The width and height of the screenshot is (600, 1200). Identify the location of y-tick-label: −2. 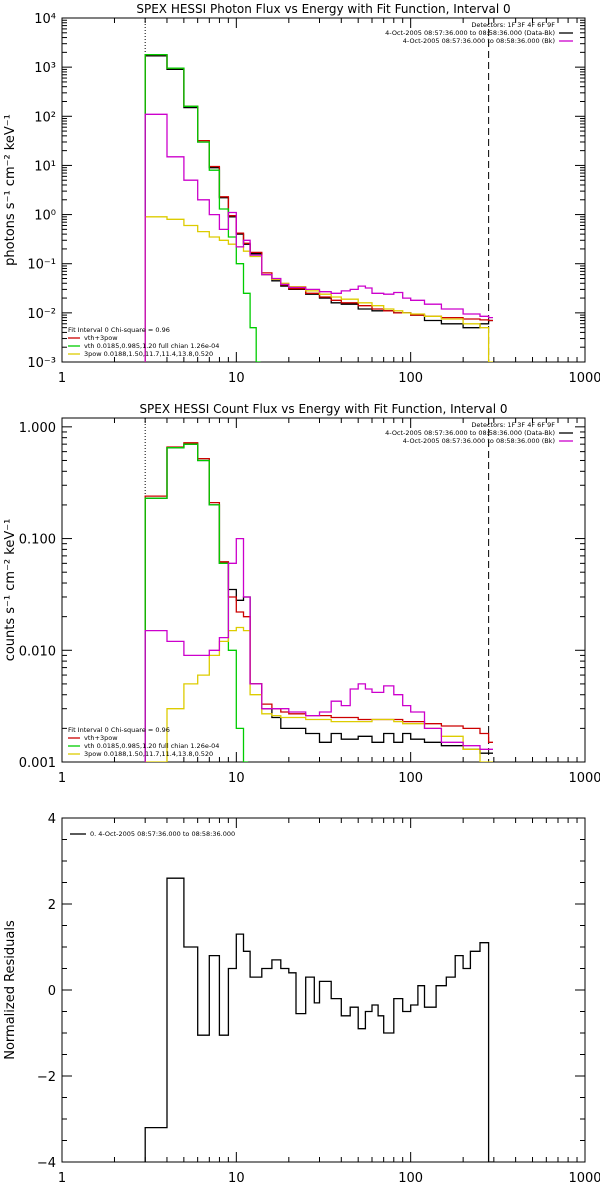
(46, 1077).